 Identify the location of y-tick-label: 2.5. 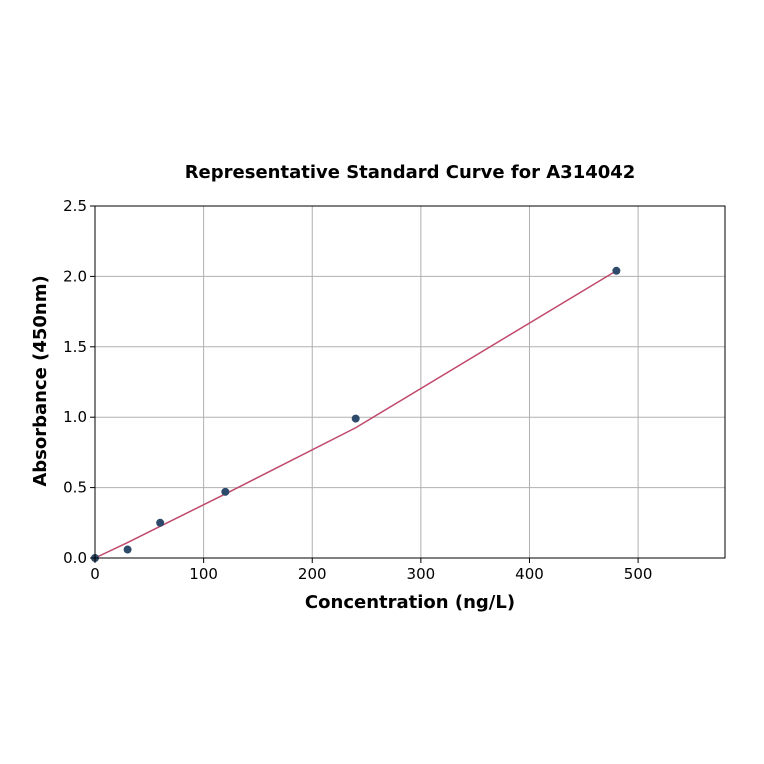
(75, 206).